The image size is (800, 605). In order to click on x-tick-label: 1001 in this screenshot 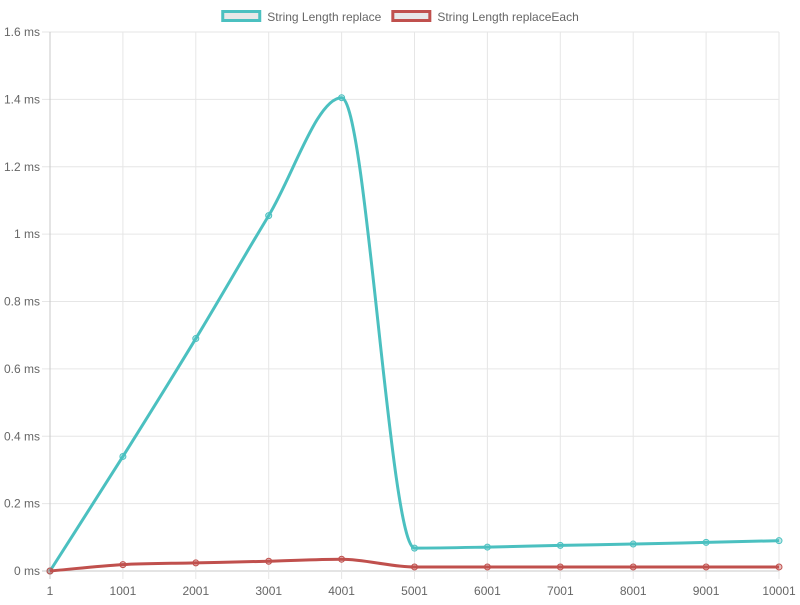, I will do `click(123, 591)`.